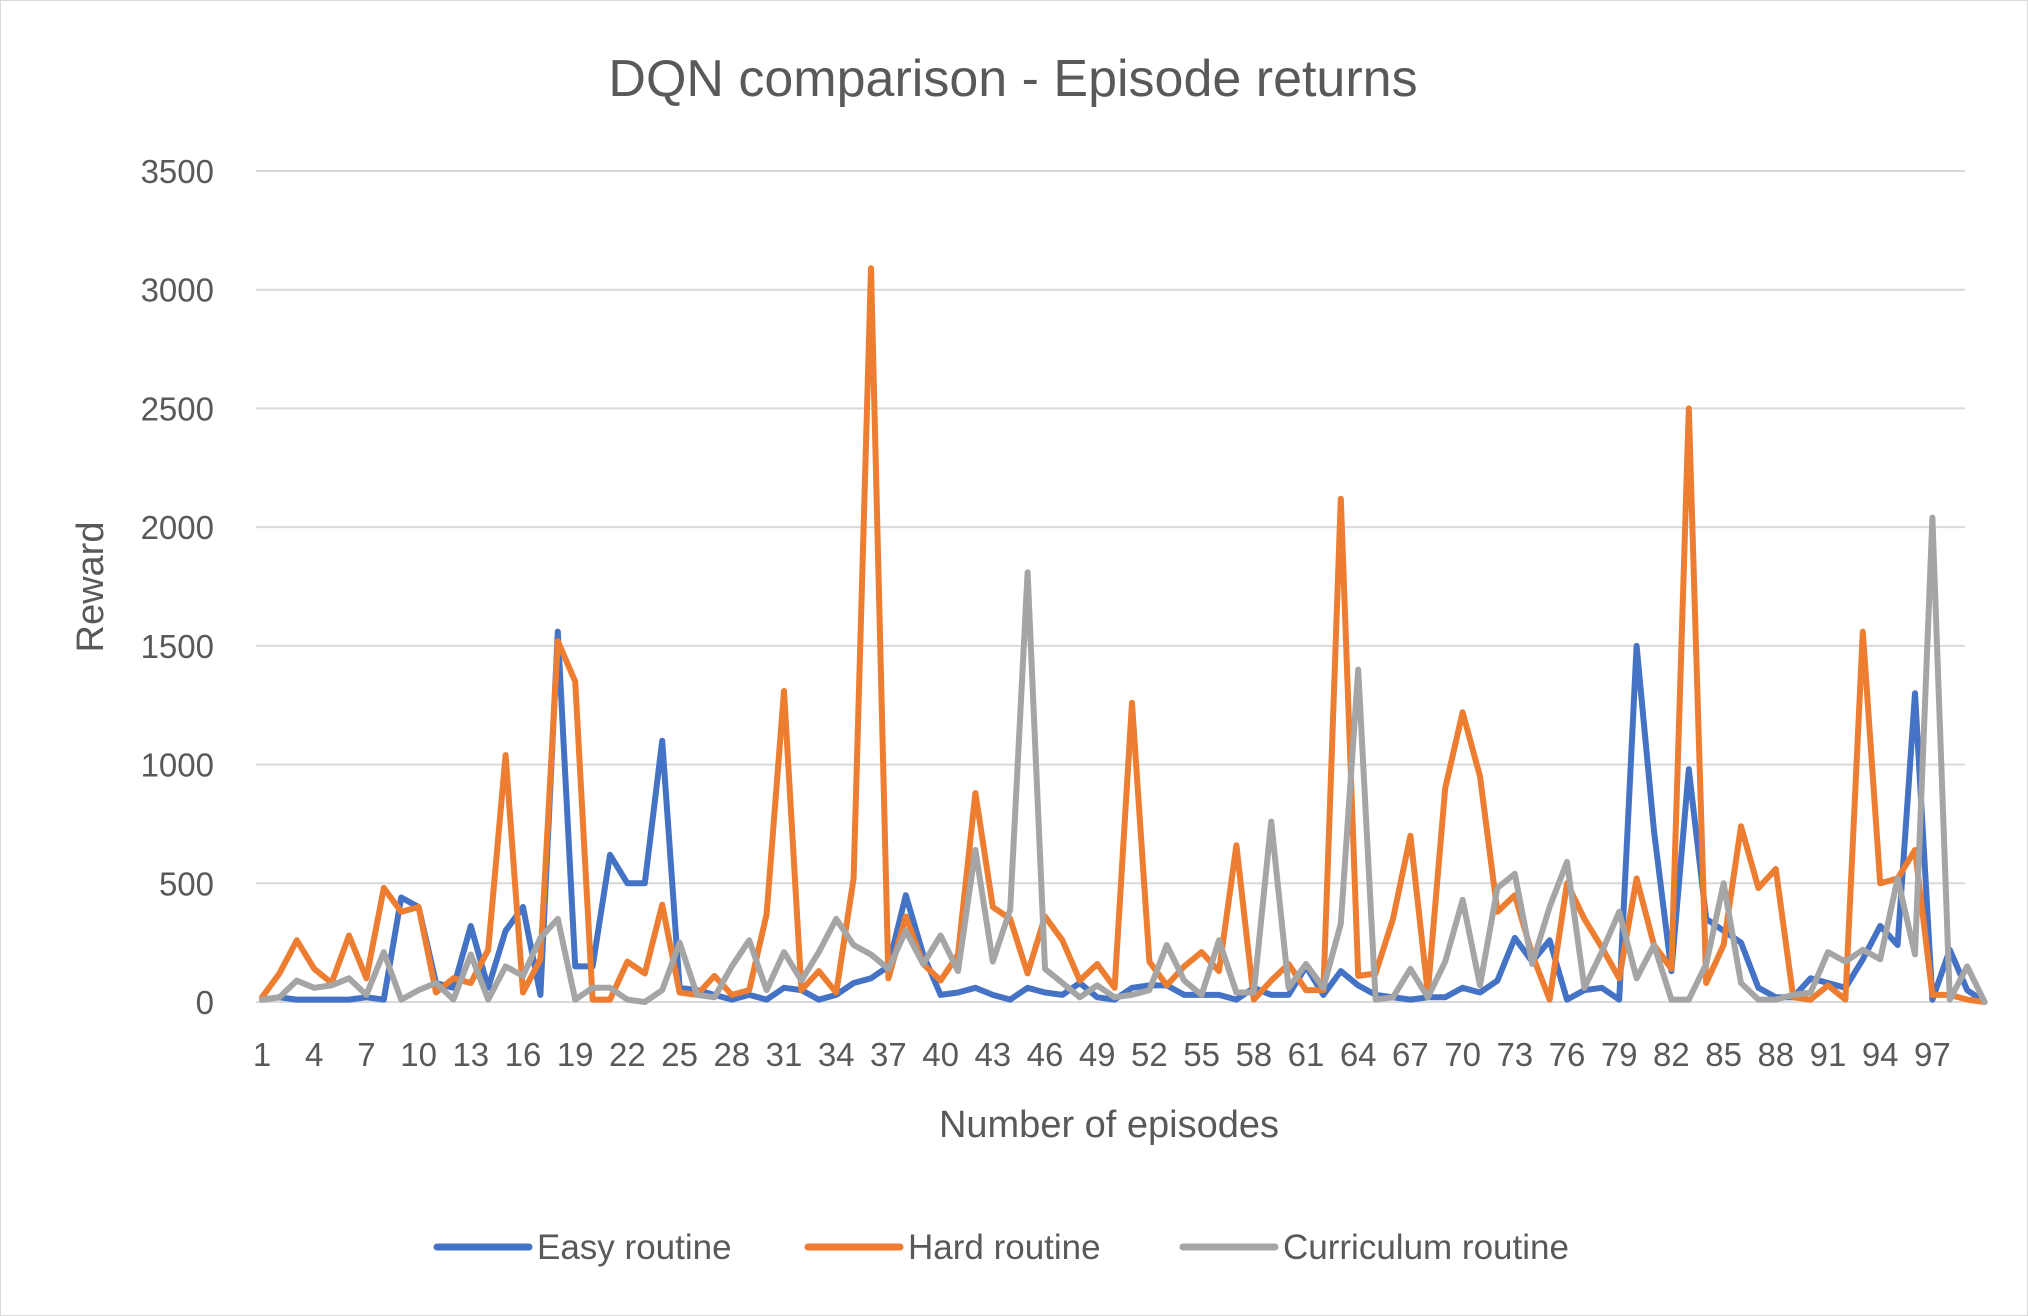 The width and height of the screenshot is (2028, 1316). Describe the element at coordinates (177, 527) in the screenshot. I see `y-tick-label: 2000` at that location.